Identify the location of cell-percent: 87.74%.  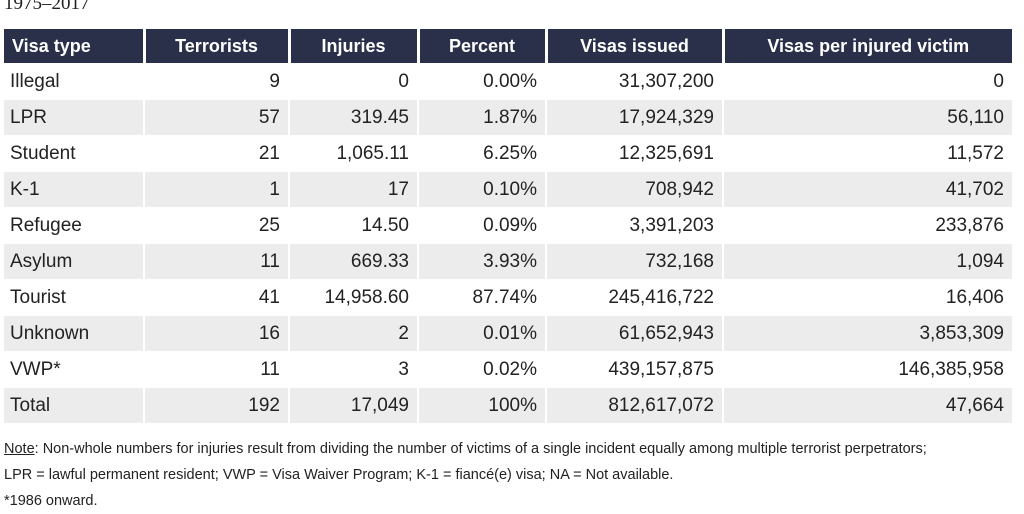
(482, 297).